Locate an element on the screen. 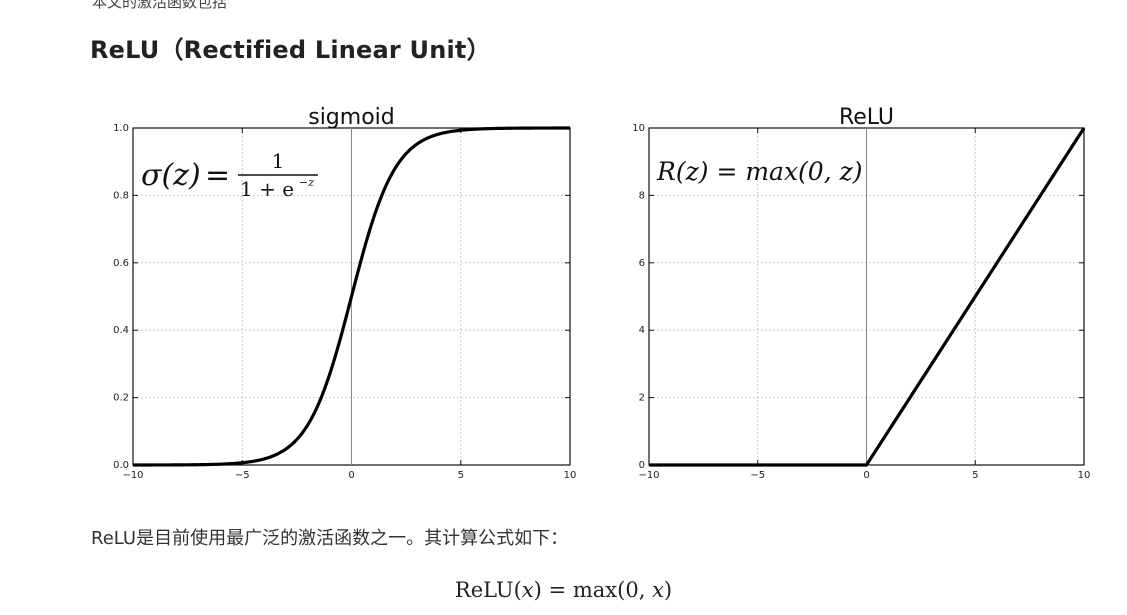 This screenshot has width=1127, height=615. chart1-annotation-text: R(z) = max(0, z) is located at coordinates (759, 171).